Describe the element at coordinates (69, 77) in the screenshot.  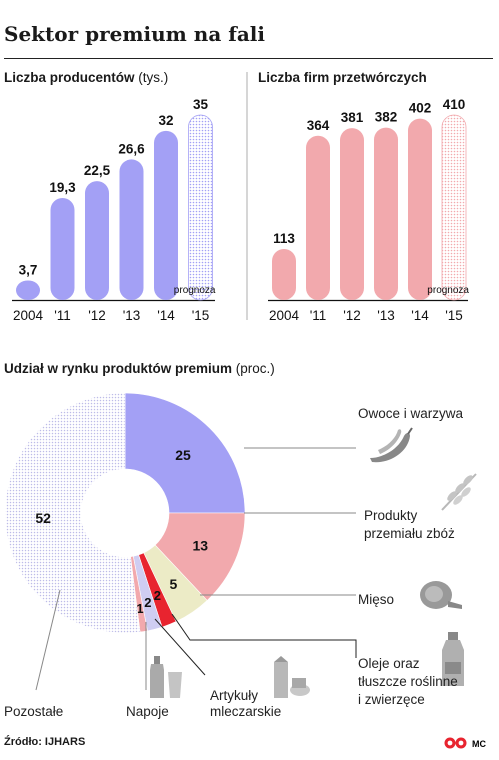
I see `producers-chart-title-text: Liczba producentów` at that location.